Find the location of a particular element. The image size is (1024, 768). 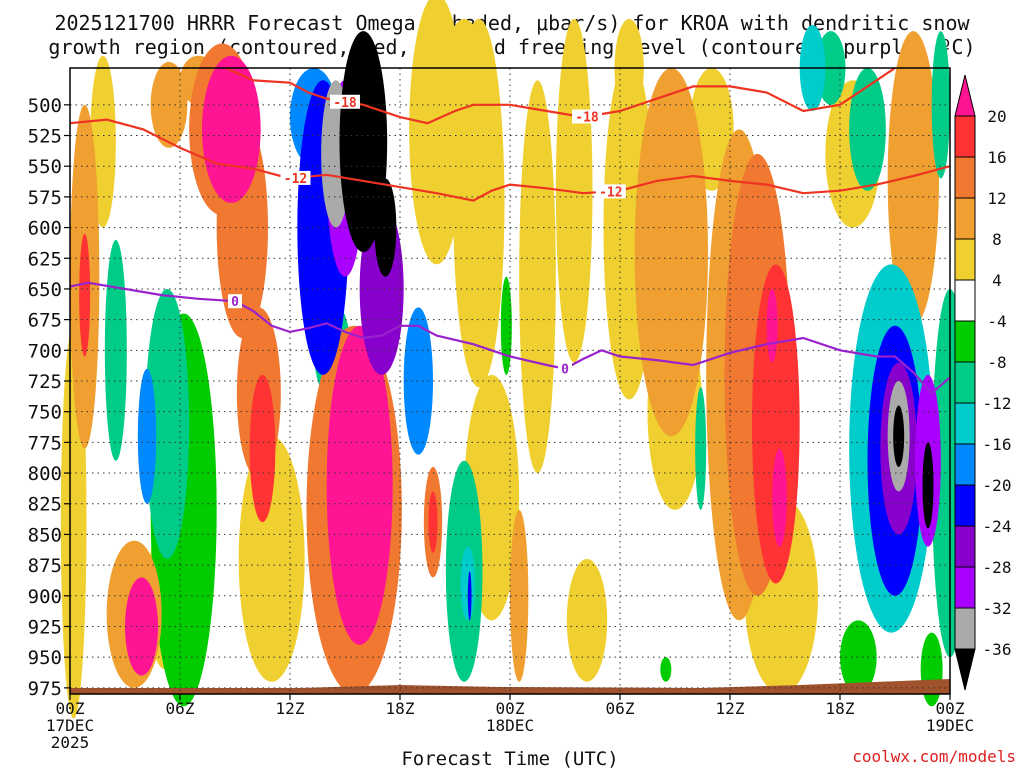

contour-label-2-0: 0 is located at coordinates (235, 302).